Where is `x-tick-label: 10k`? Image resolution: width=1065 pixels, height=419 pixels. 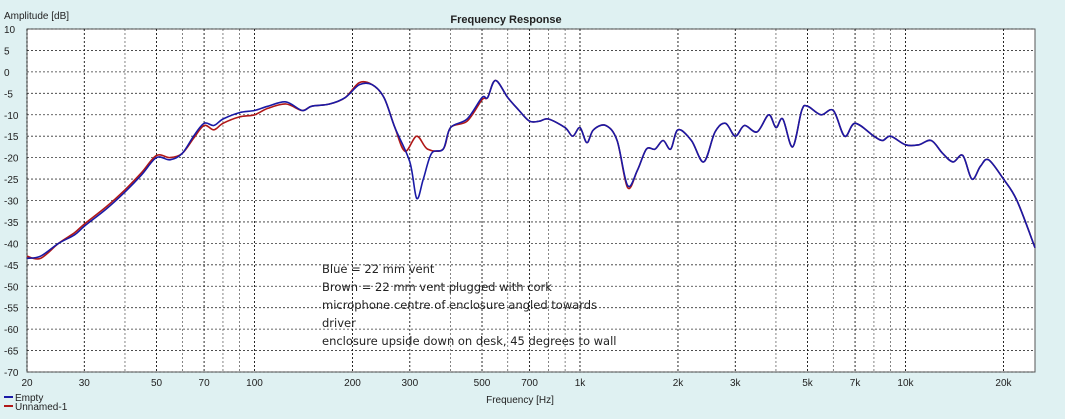
x-tick-label: 10k is located at coordinates (905, 383).